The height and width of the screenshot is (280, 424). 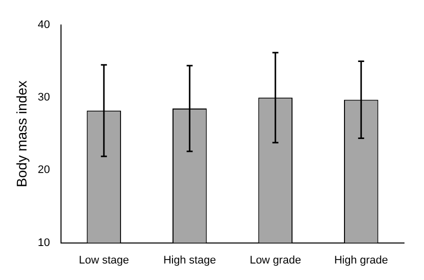 I want to click on x-tick-label: Low grade, so click(x=276, y=260).